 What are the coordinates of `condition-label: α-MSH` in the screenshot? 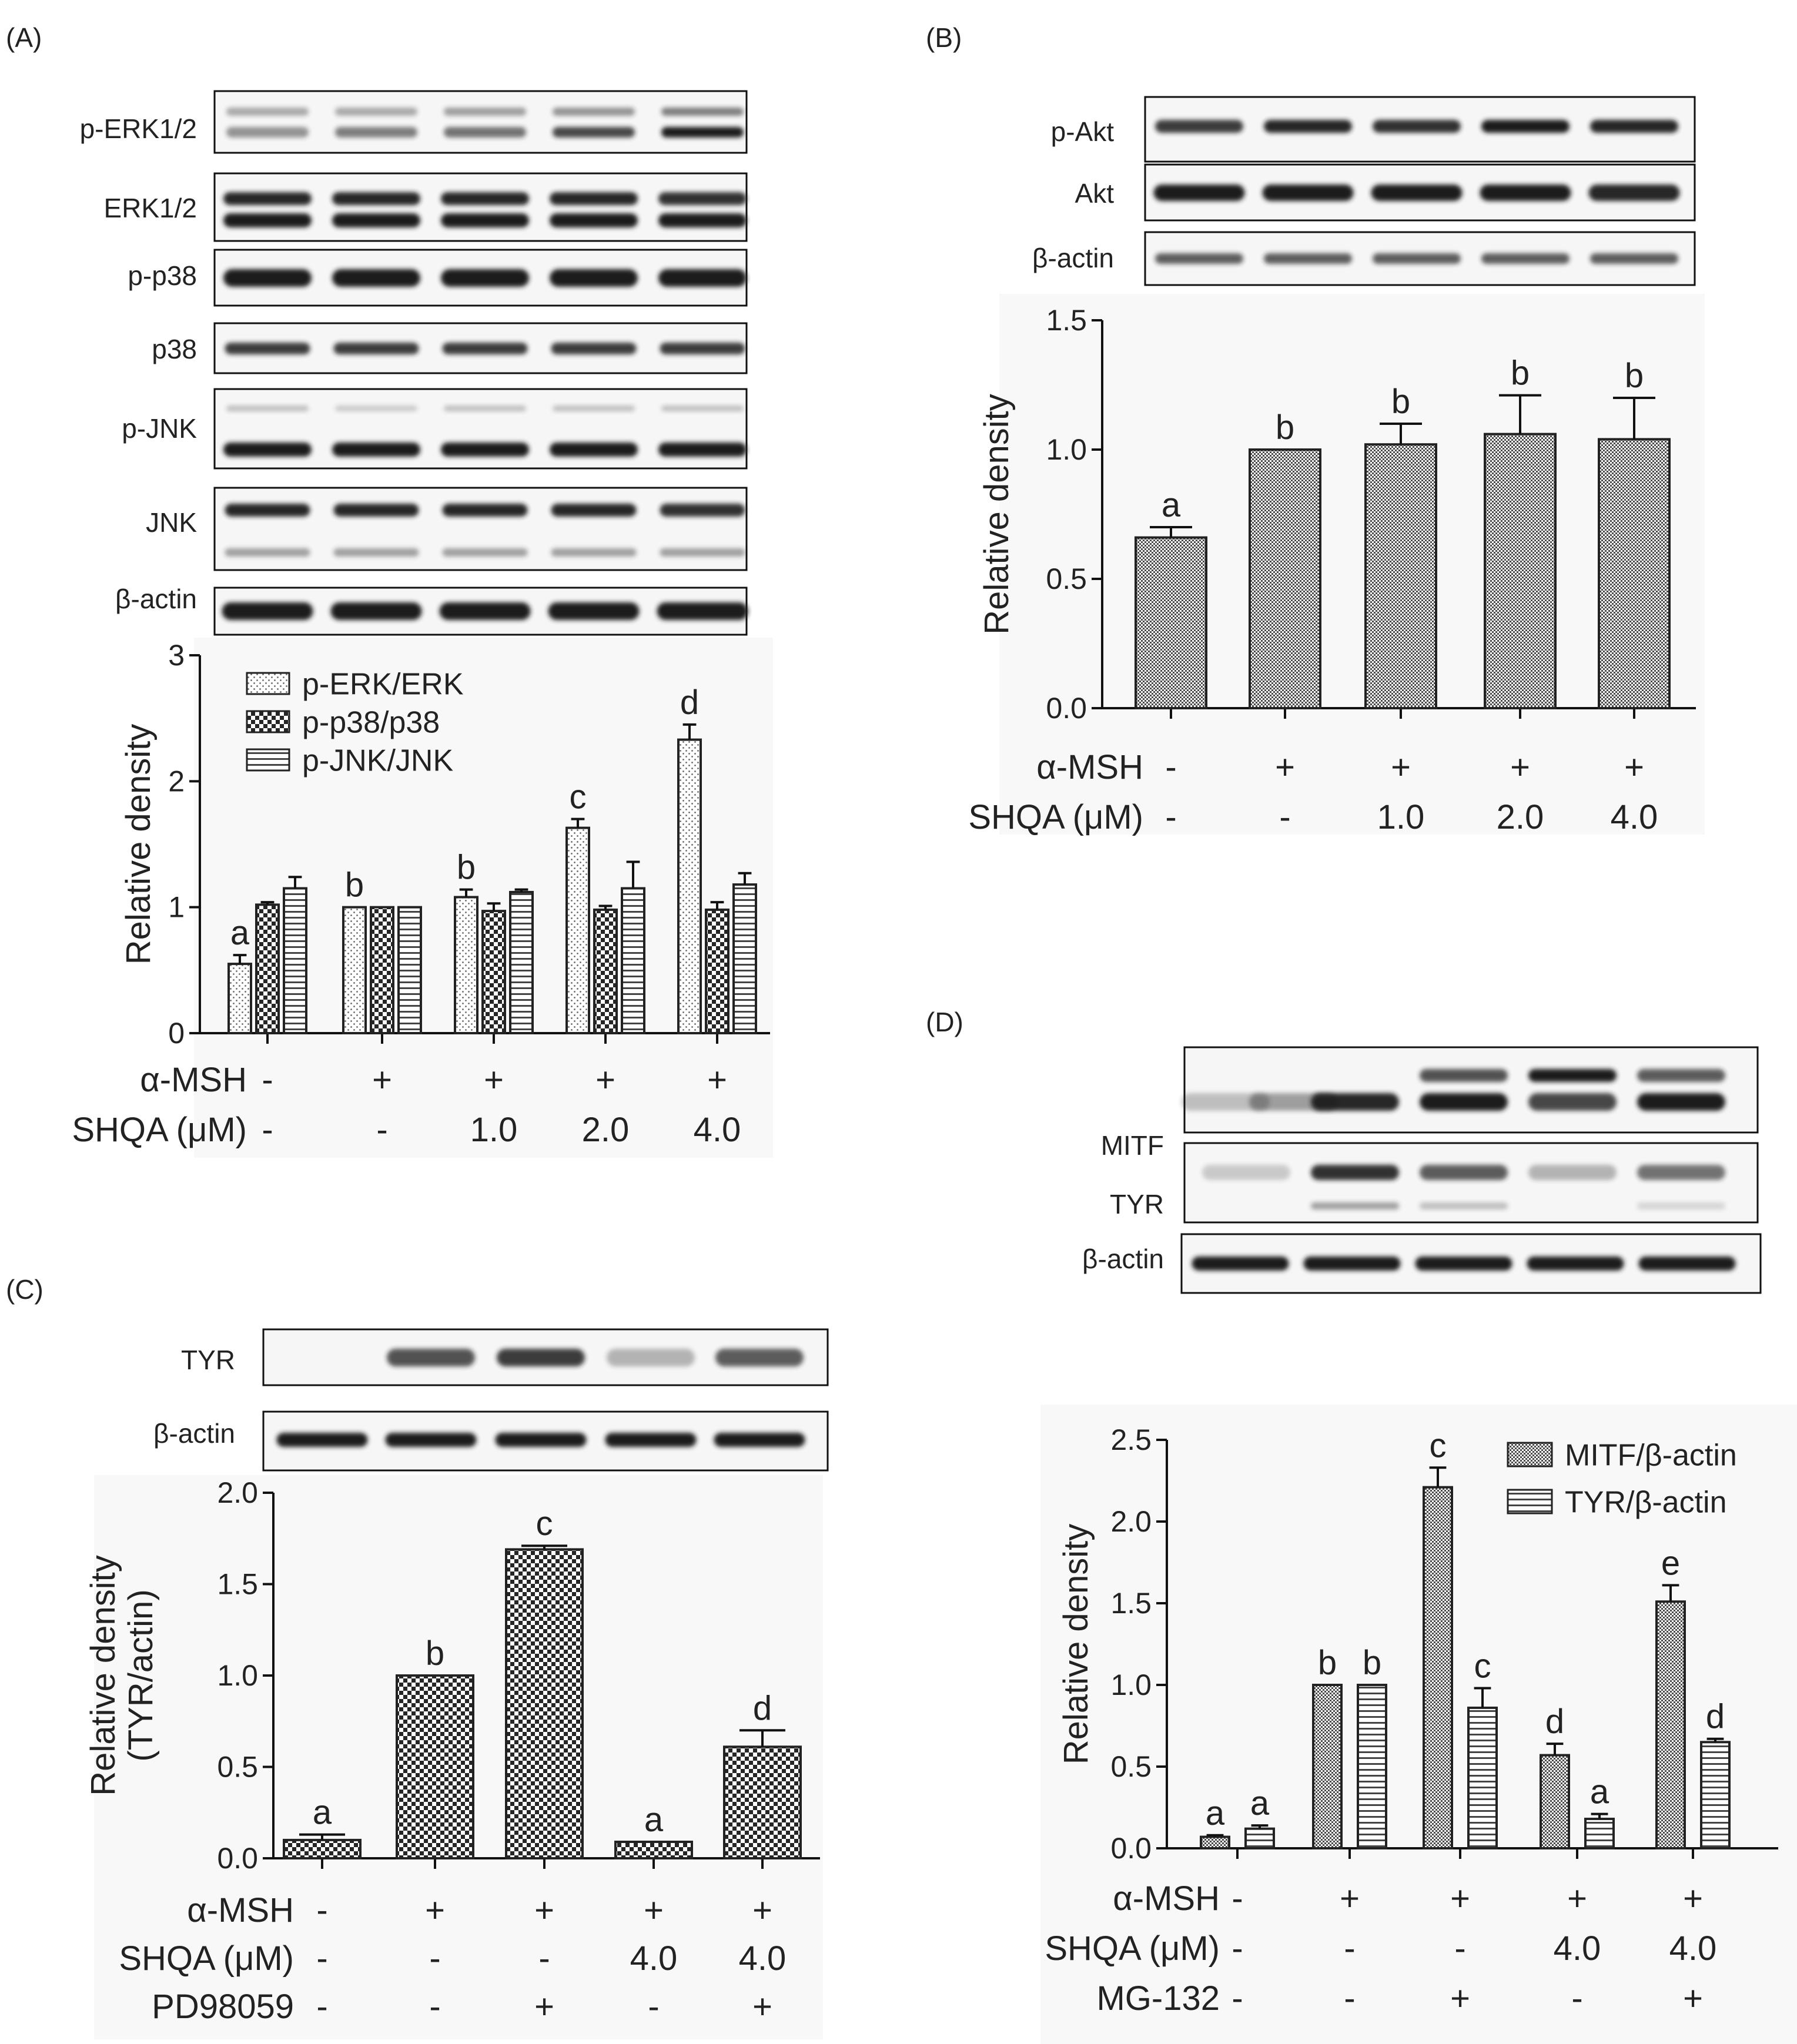 It's located at (1090, 767).